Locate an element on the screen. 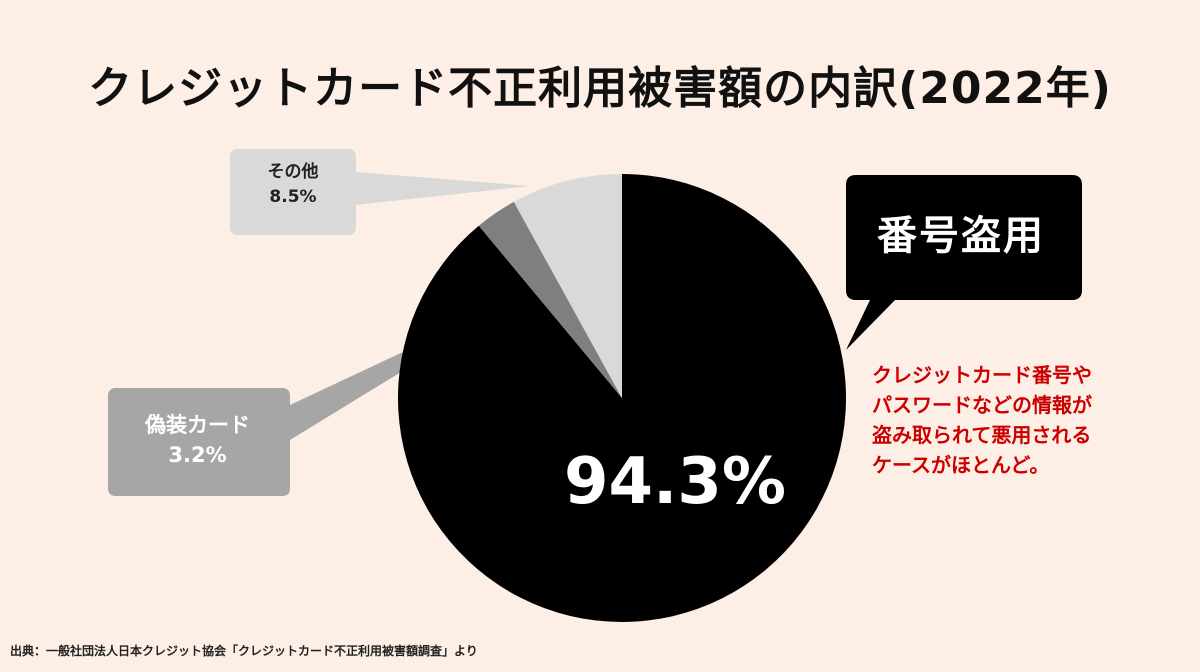  label-other-name: その他 is located at coordinates (293, 172).